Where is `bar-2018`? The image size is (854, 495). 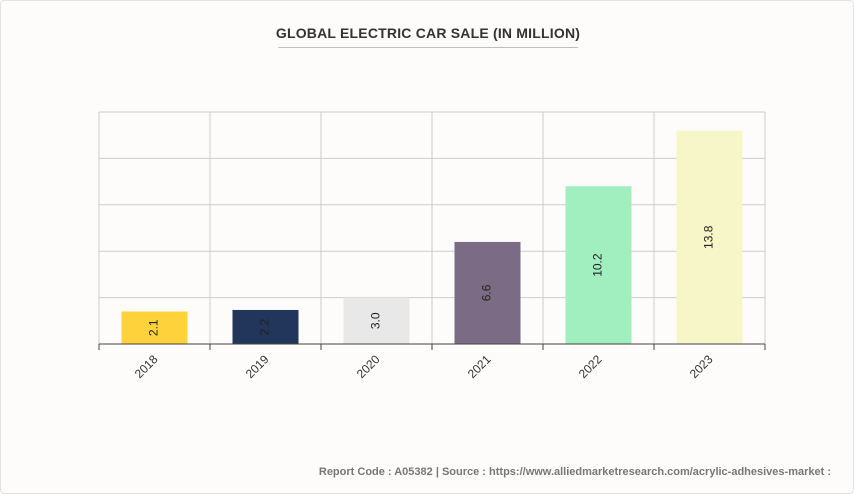 bar-2018 is located at coordinates (154, 327).